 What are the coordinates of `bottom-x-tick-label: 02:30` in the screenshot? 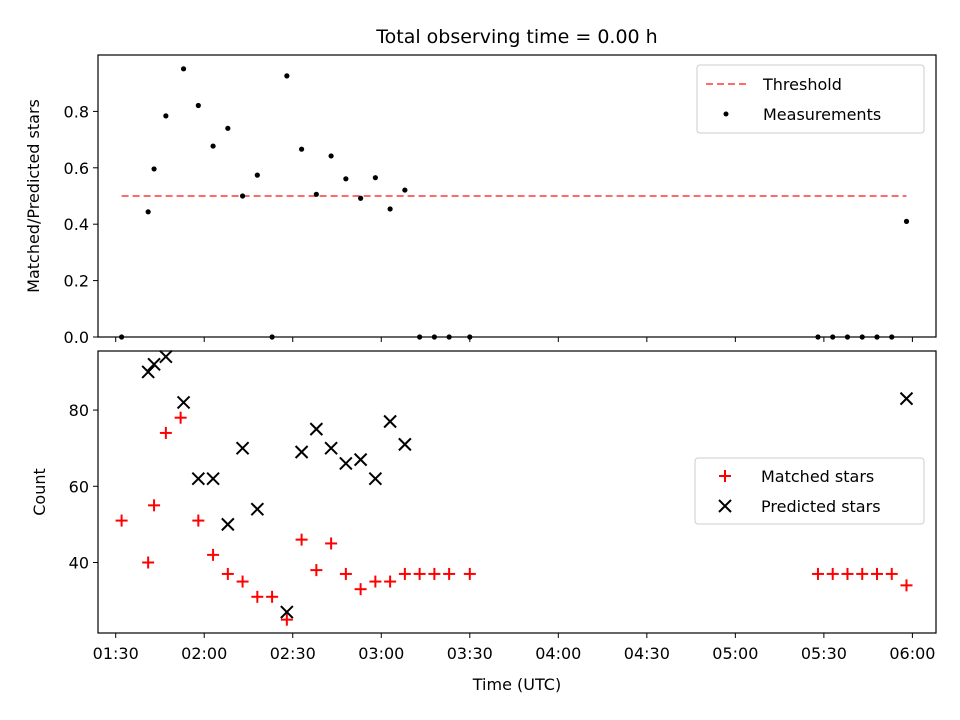 It's located at (293, 653).